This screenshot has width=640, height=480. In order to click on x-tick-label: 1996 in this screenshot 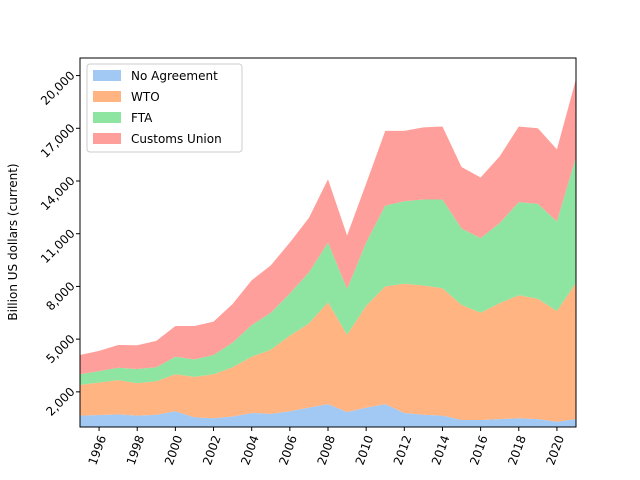, I will do `click(98, 449)`.